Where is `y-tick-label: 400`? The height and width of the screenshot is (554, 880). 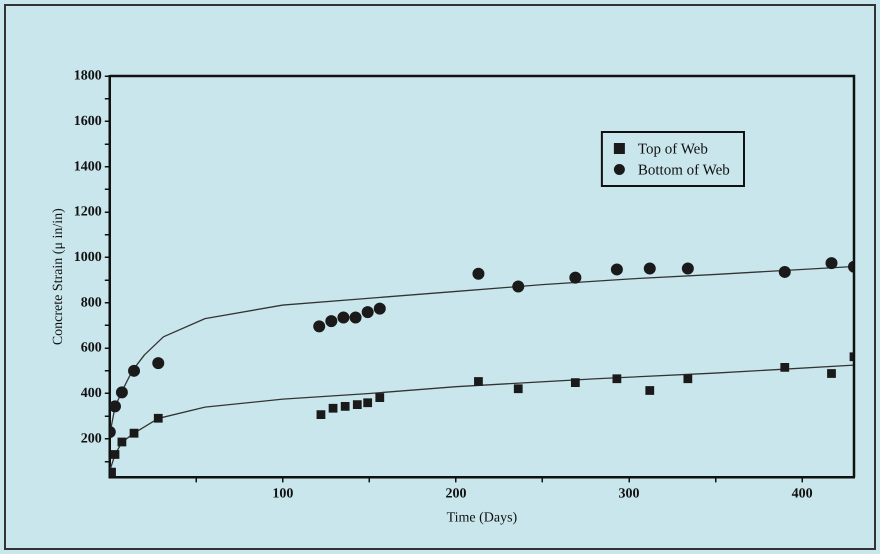
y-tick-label: 400 is located at coordinates (91, 394).